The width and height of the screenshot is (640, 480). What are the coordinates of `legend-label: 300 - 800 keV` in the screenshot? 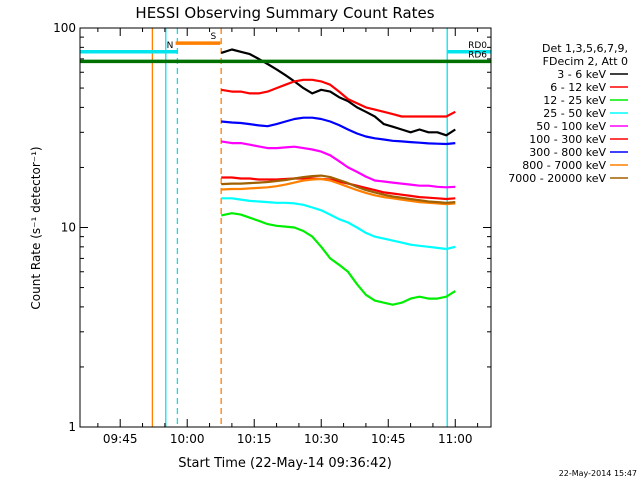 It's located at (567, 152).